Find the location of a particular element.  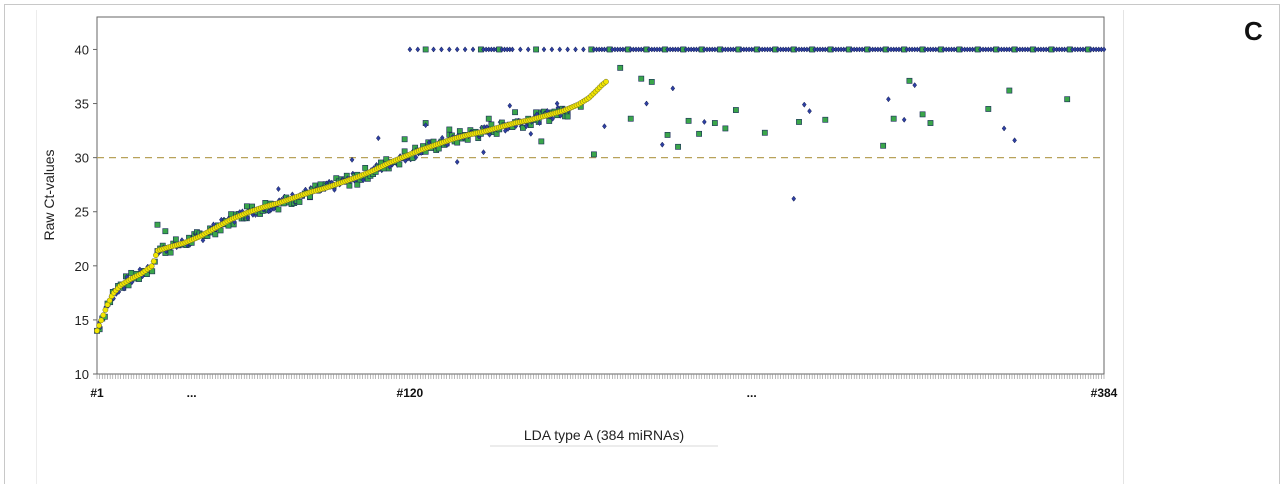

x-tick-label: #120 is located at coordinates (410, 393).